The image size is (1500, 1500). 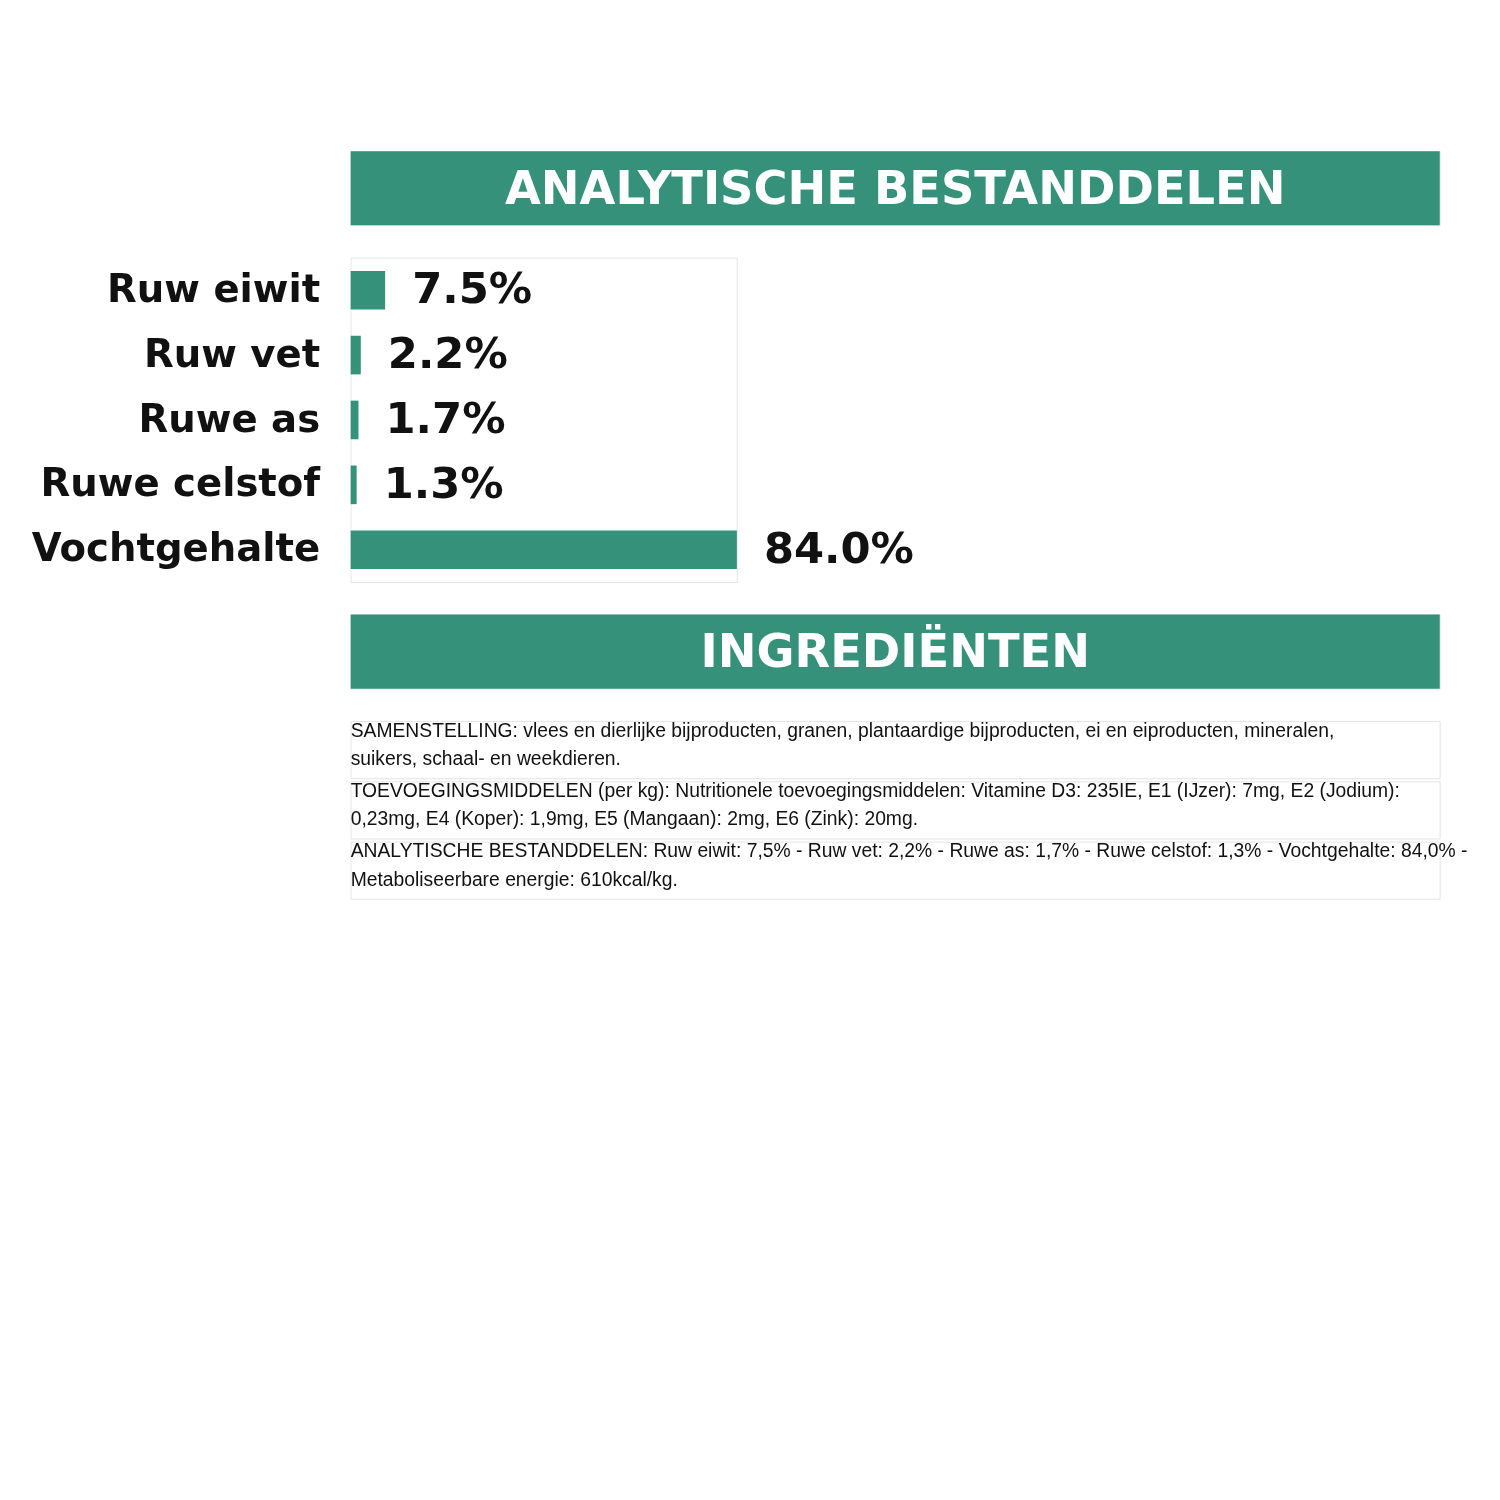 I want to click on text: ANALYTISCHE BESTANDDELEN: Ruw eiwit: 7,5% - Ruw vet: 2,2% - Ruwe as: 1,7% - Ruwe celstof: 1,3% - Vochtgehalte: 84,0% - Metaboliseerbare energie: 610kcal/kg., so click(x=909, y=865).